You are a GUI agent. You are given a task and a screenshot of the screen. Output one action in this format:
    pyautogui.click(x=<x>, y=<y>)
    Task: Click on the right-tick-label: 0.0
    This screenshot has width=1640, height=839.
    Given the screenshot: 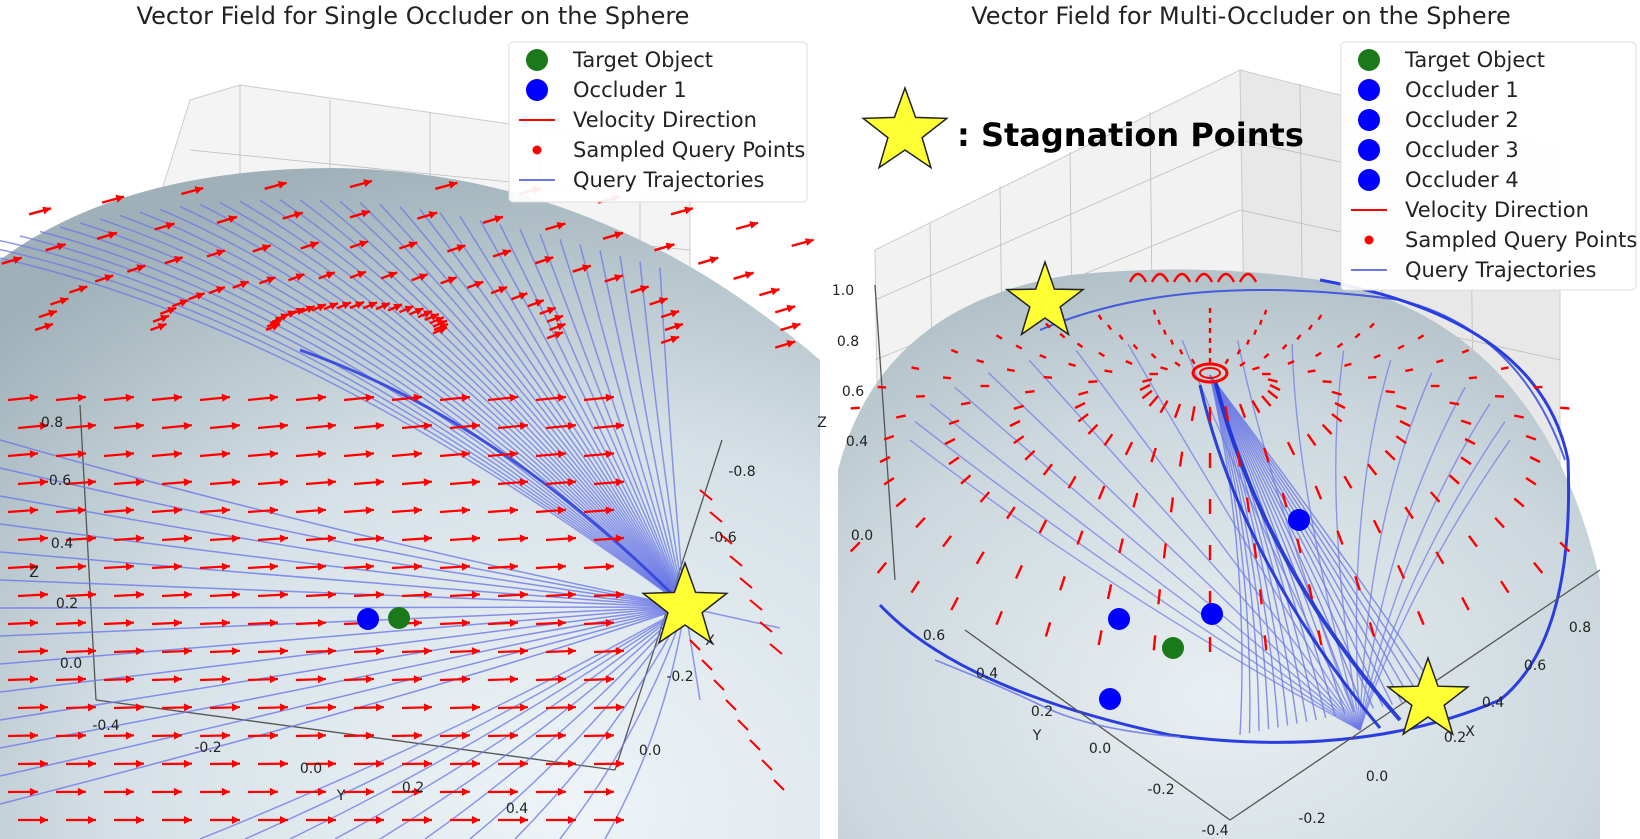 What is the action you would take?
    pyautogui.click(x=862, y=536)
    